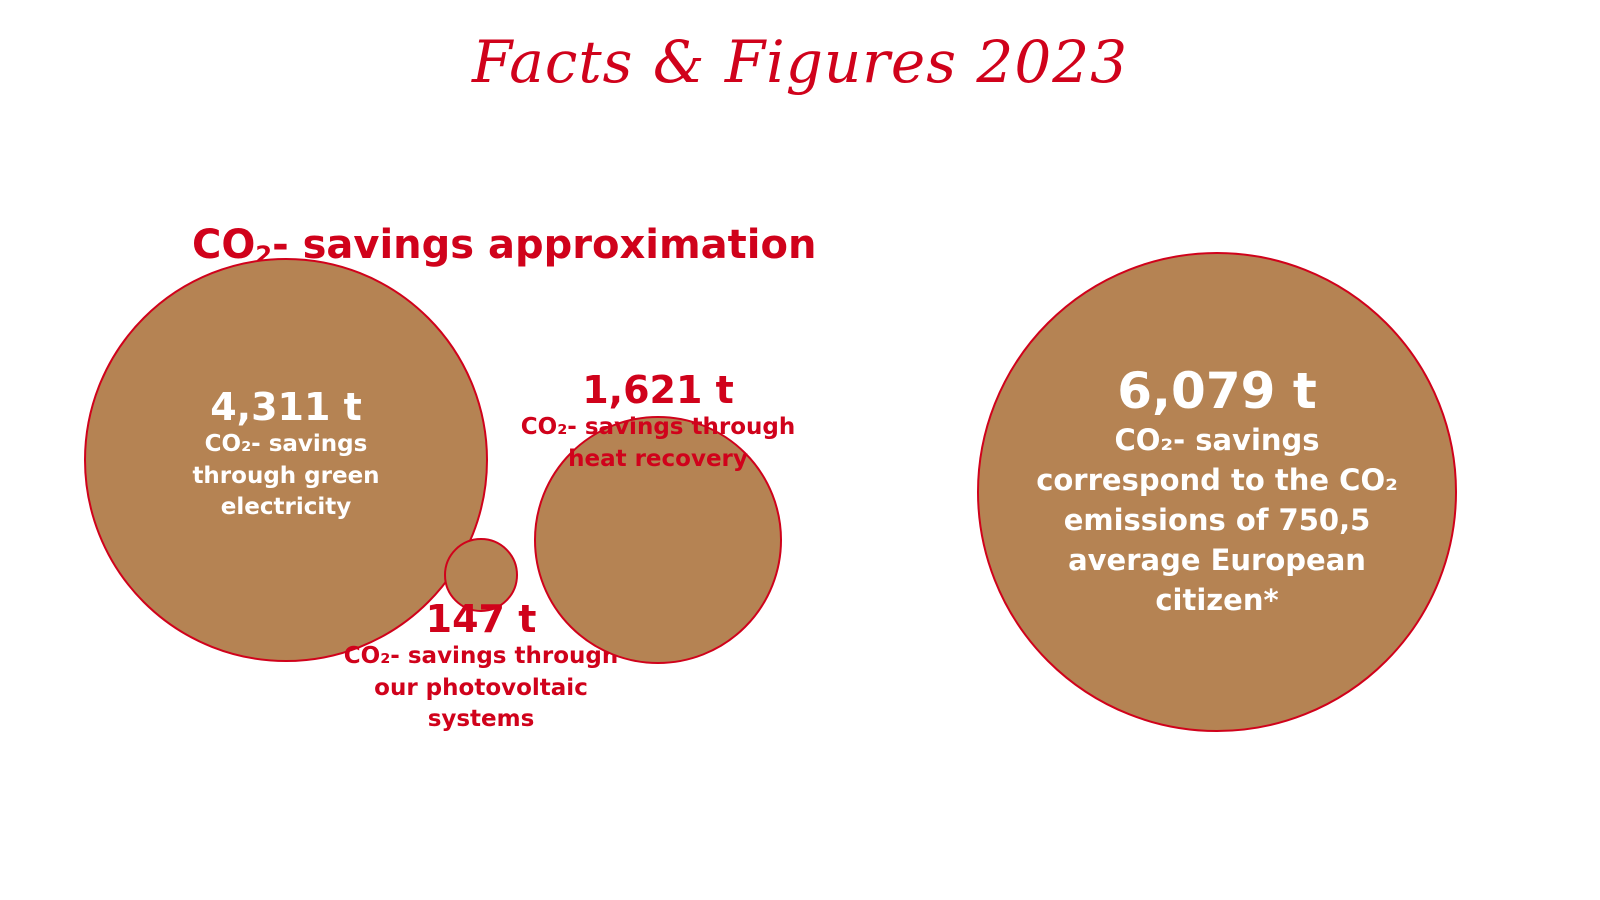  What do you see at coordinates (658, 390) in the screenshot?
I see `bubble-value: 1,621 t` at bounding box center [658, 390].